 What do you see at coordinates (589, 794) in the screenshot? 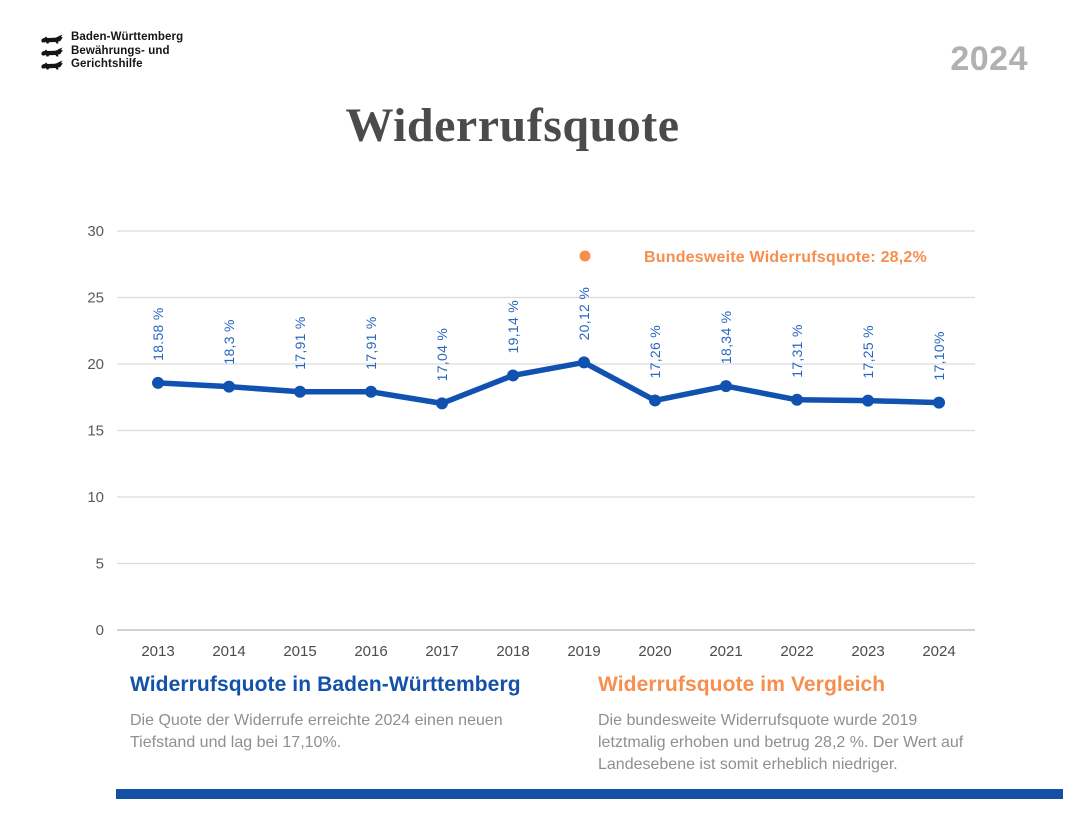
I see `footer-accent-bar` at bounding box center [589, 794].